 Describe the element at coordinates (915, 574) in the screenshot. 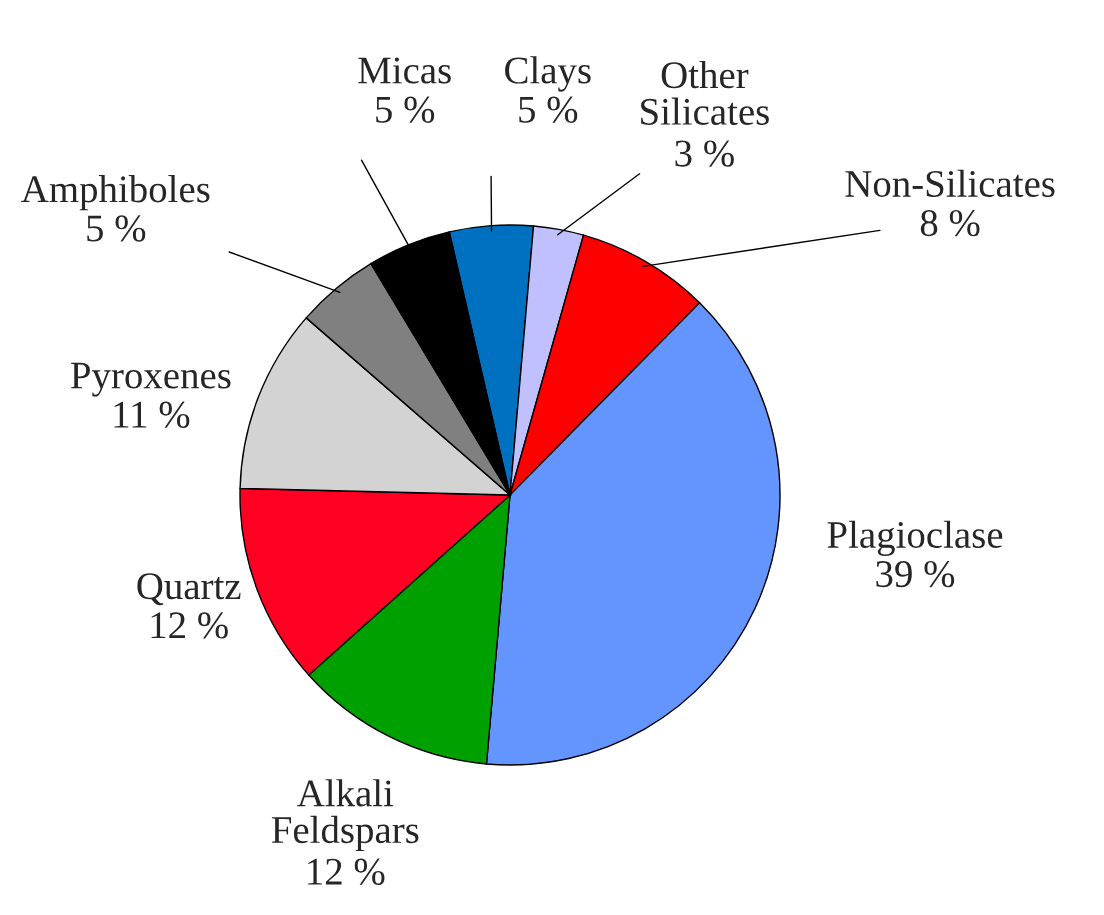

I see `data-label: 39 %` at that location.